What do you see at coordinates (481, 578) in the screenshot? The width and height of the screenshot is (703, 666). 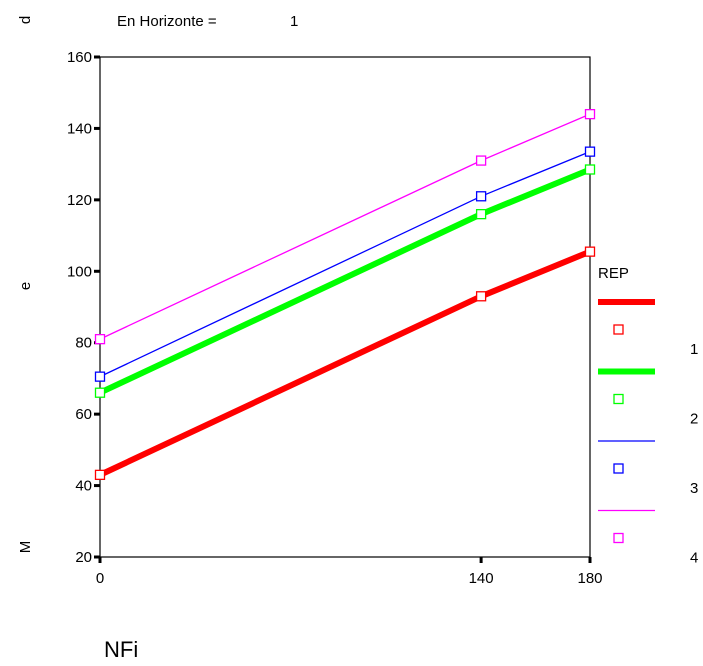 I see `x-tick-label: 140` at bounding box center [481, 578].